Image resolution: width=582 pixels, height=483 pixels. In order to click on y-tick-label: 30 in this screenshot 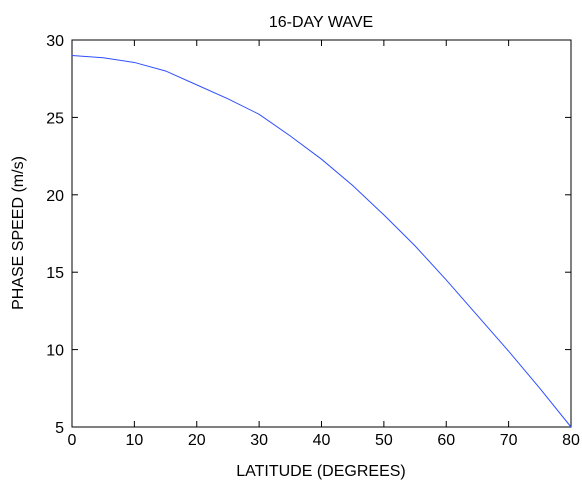, I will do `click(55, 41)`.